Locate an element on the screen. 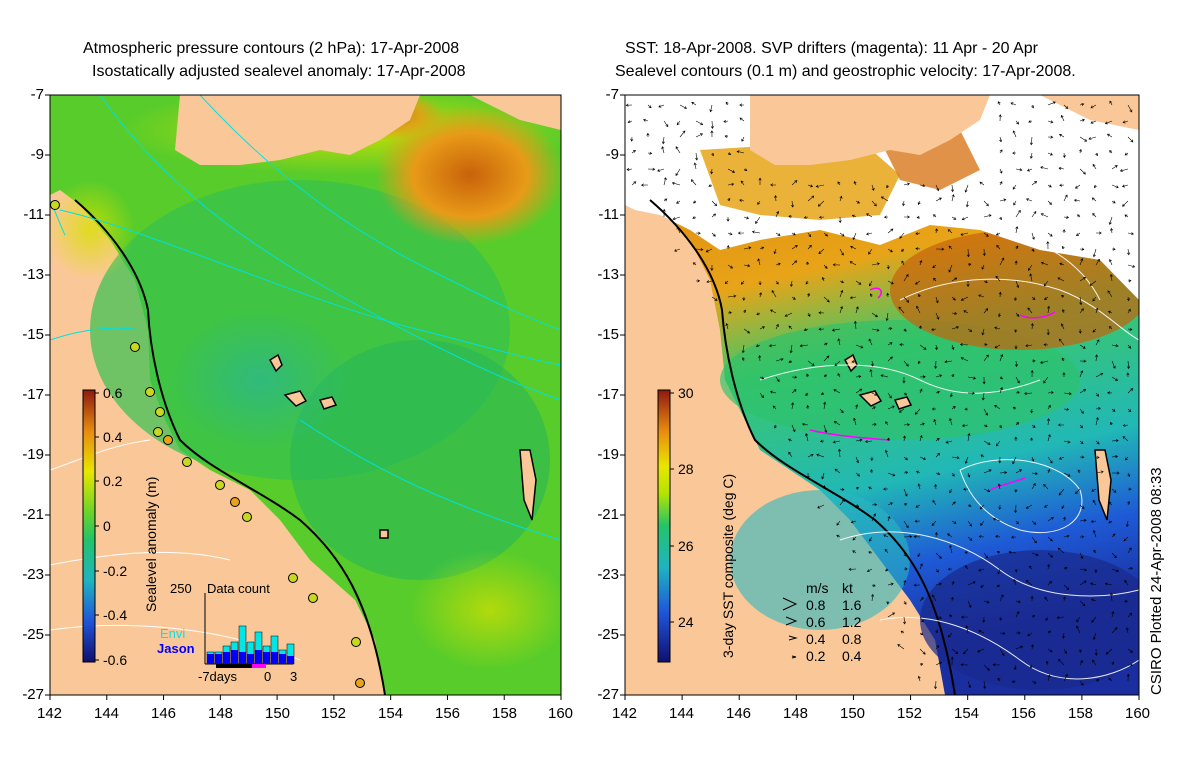  left-y-tick: -19 is located at coordinates (33, 454).